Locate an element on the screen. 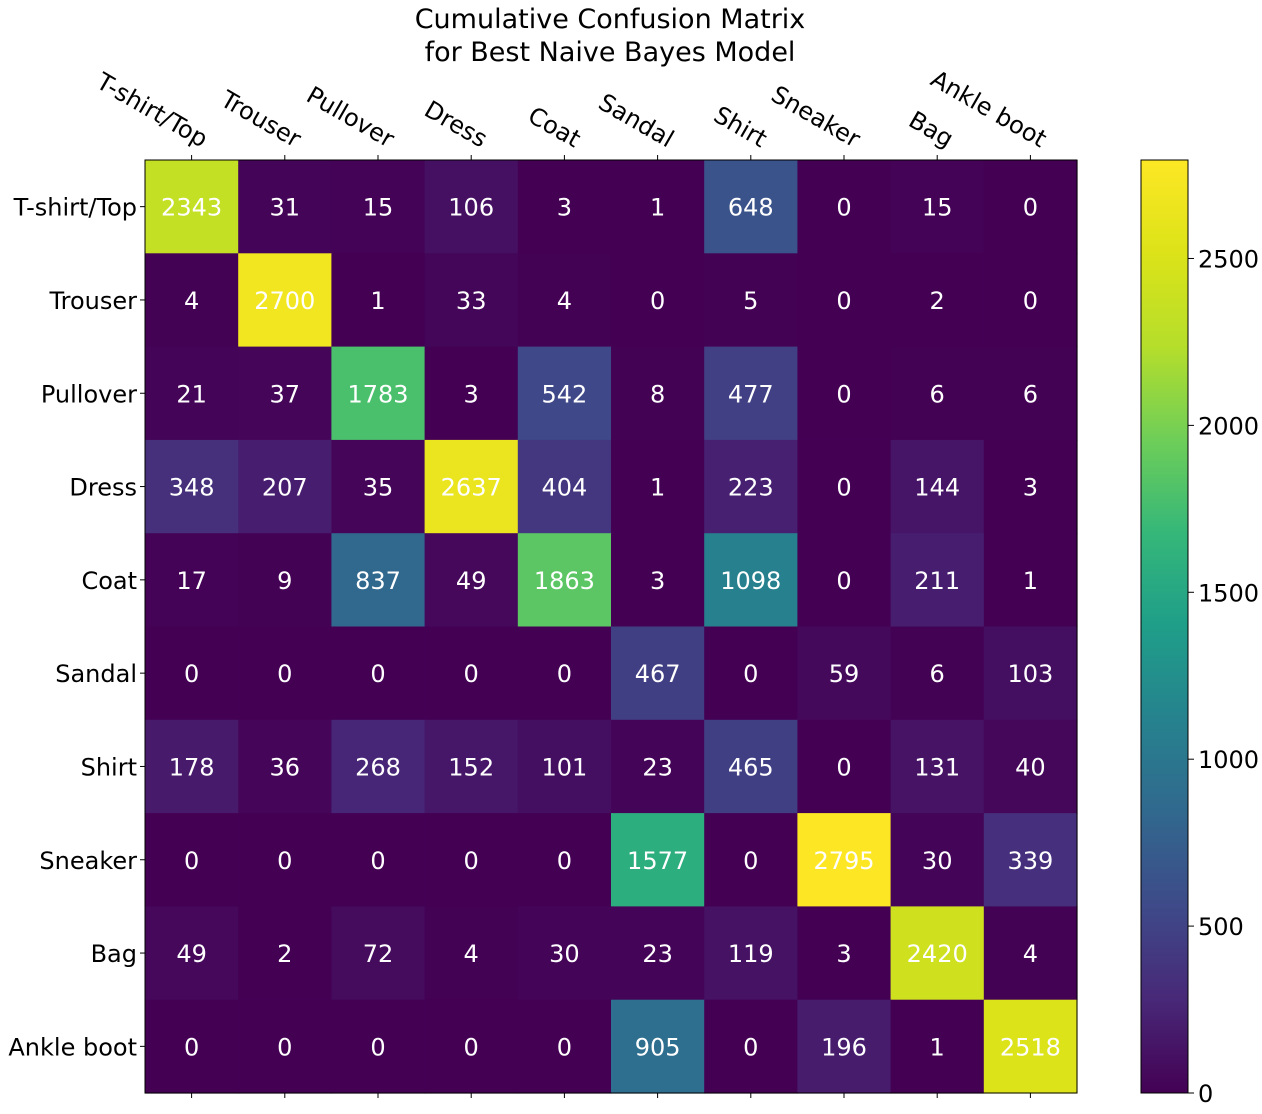 This screenshot has height=1114, width=1262. cell-value-label: 1577 is located at coordinates (657, 861).